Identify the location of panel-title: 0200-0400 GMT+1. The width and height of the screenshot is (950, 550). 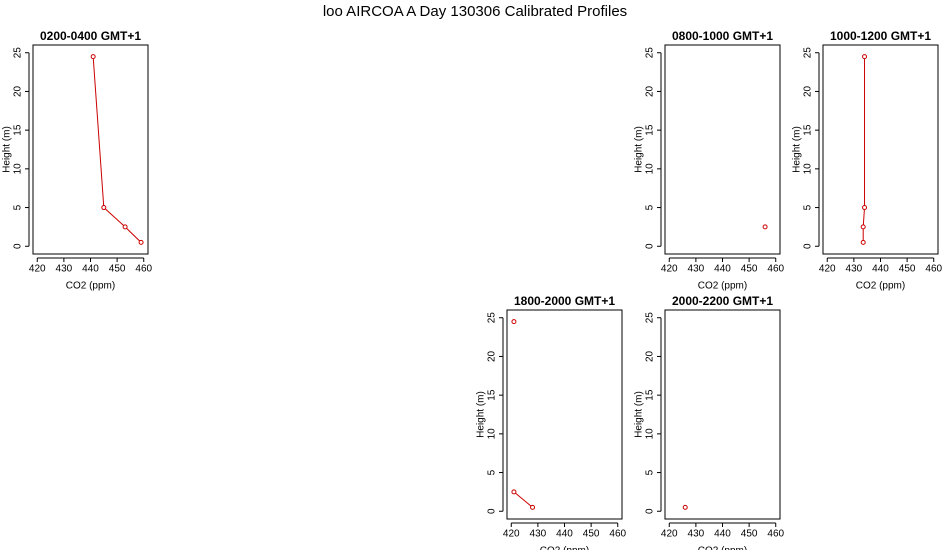
(90, 36).